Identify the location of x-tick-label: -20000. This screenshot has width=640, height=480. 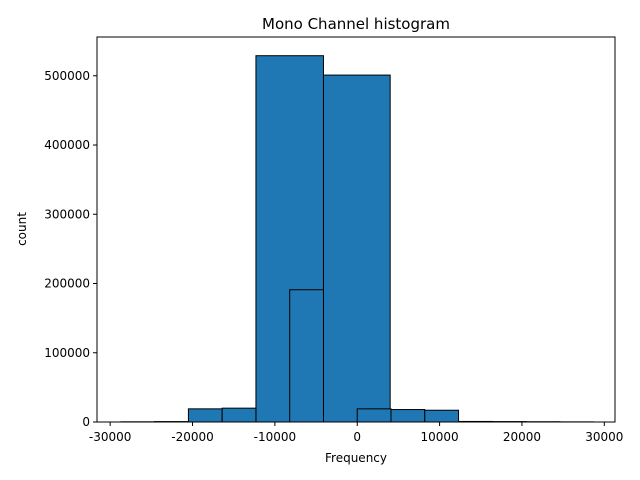
(192, 437).